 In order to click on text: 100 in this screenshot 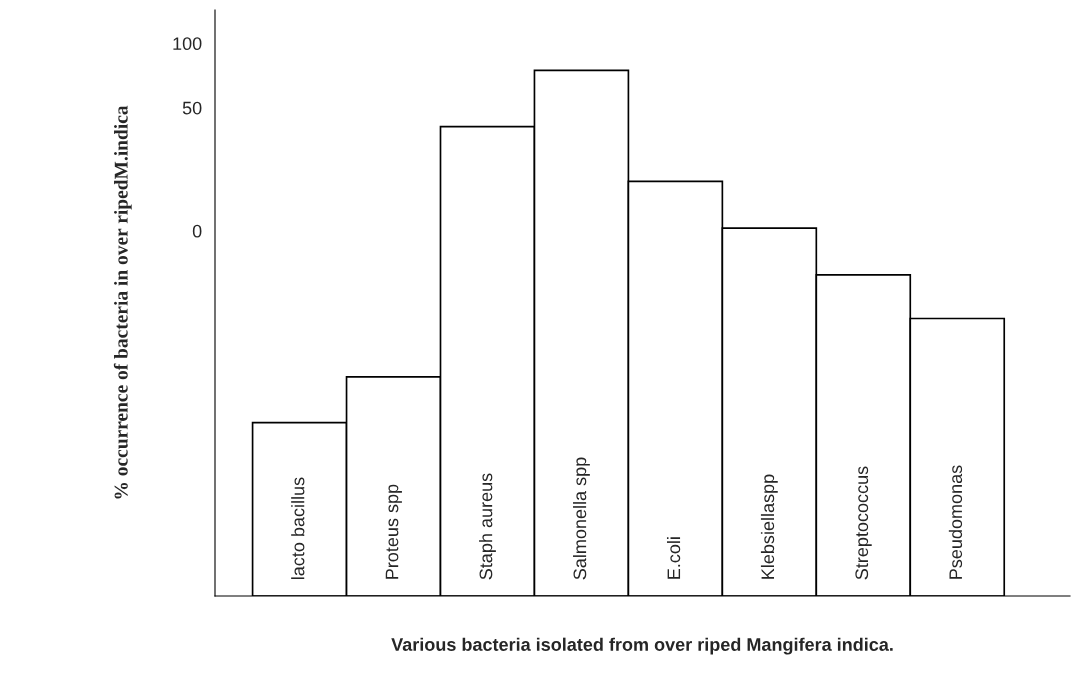, I will do `click(187, 44)`.